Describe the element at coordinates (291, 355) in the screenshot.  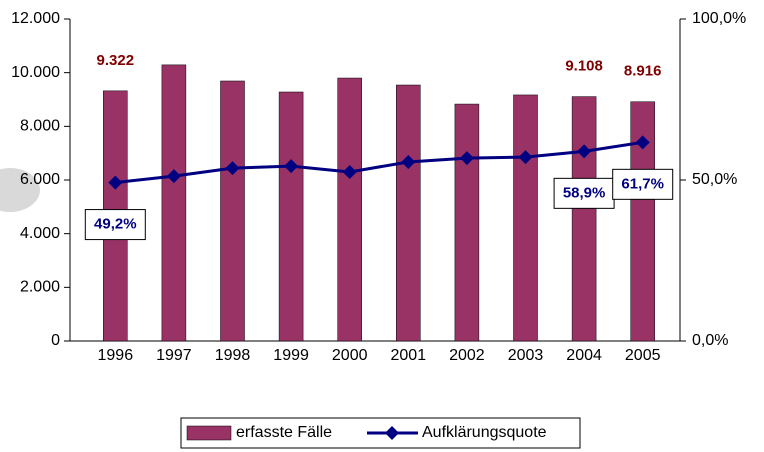
I see `x-tick-label: 1999` at that location.